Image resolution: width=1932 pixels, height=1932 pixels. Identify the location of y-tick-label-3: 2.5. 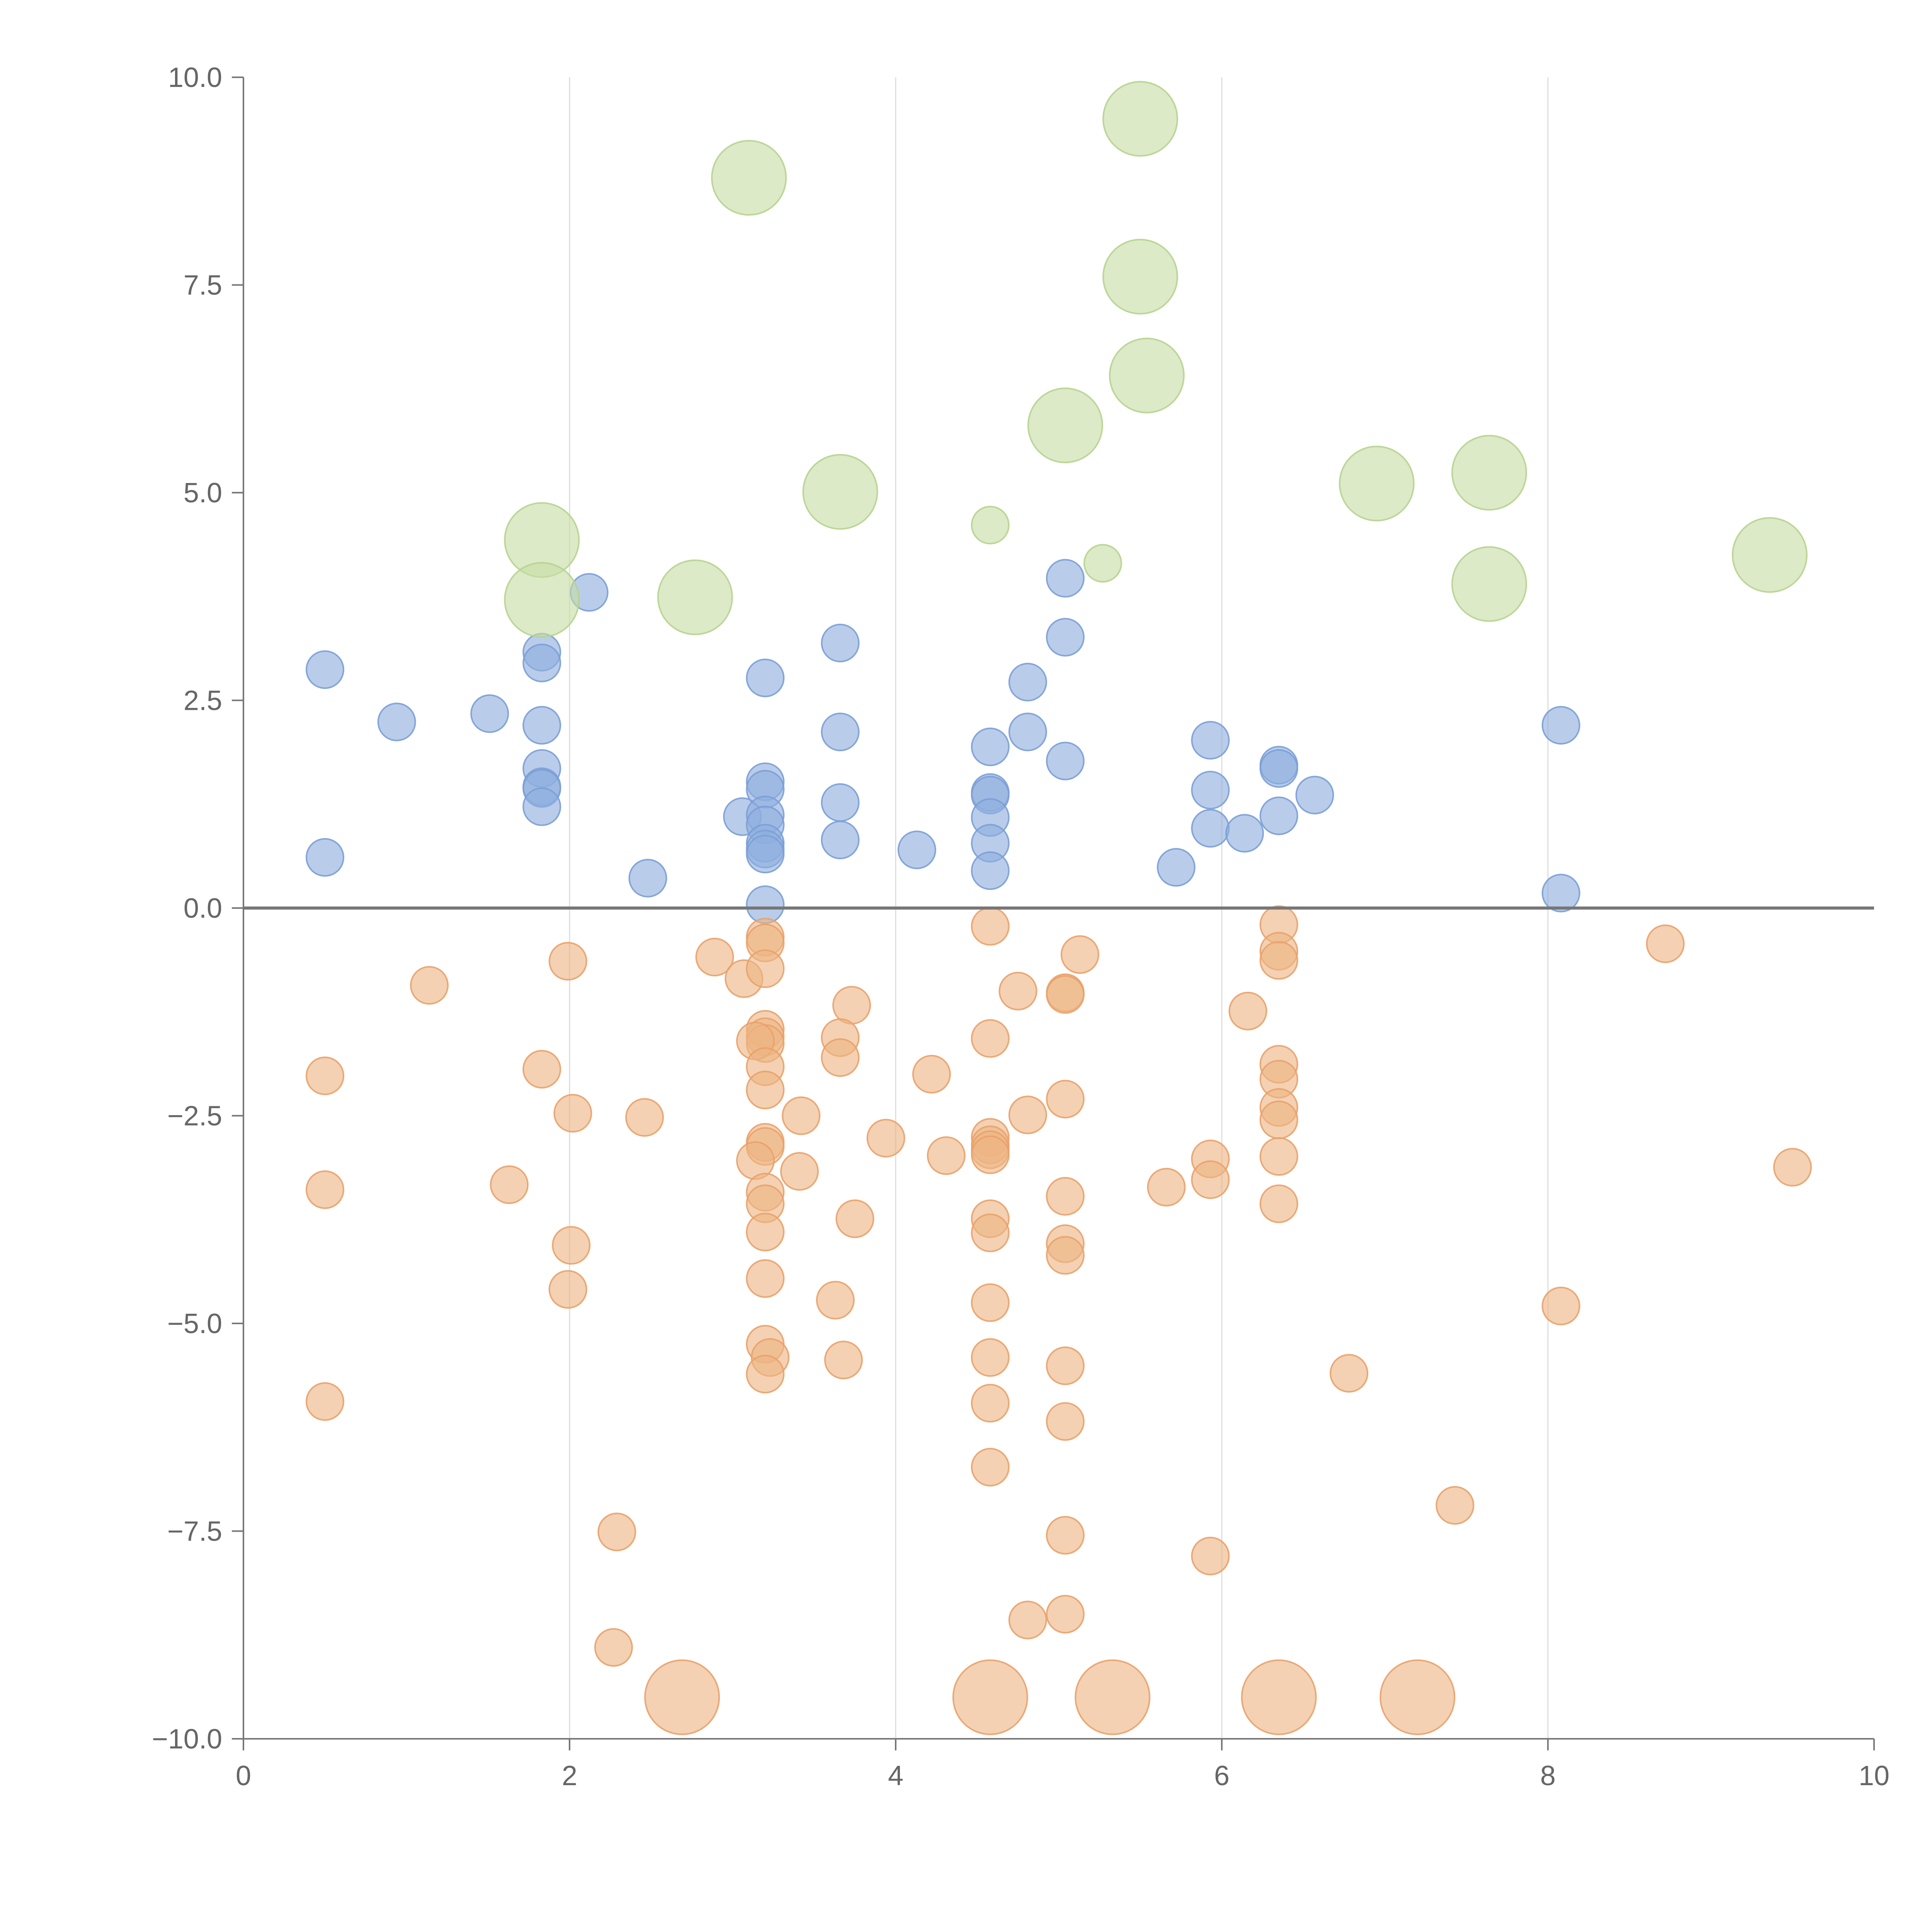
(203, 701).